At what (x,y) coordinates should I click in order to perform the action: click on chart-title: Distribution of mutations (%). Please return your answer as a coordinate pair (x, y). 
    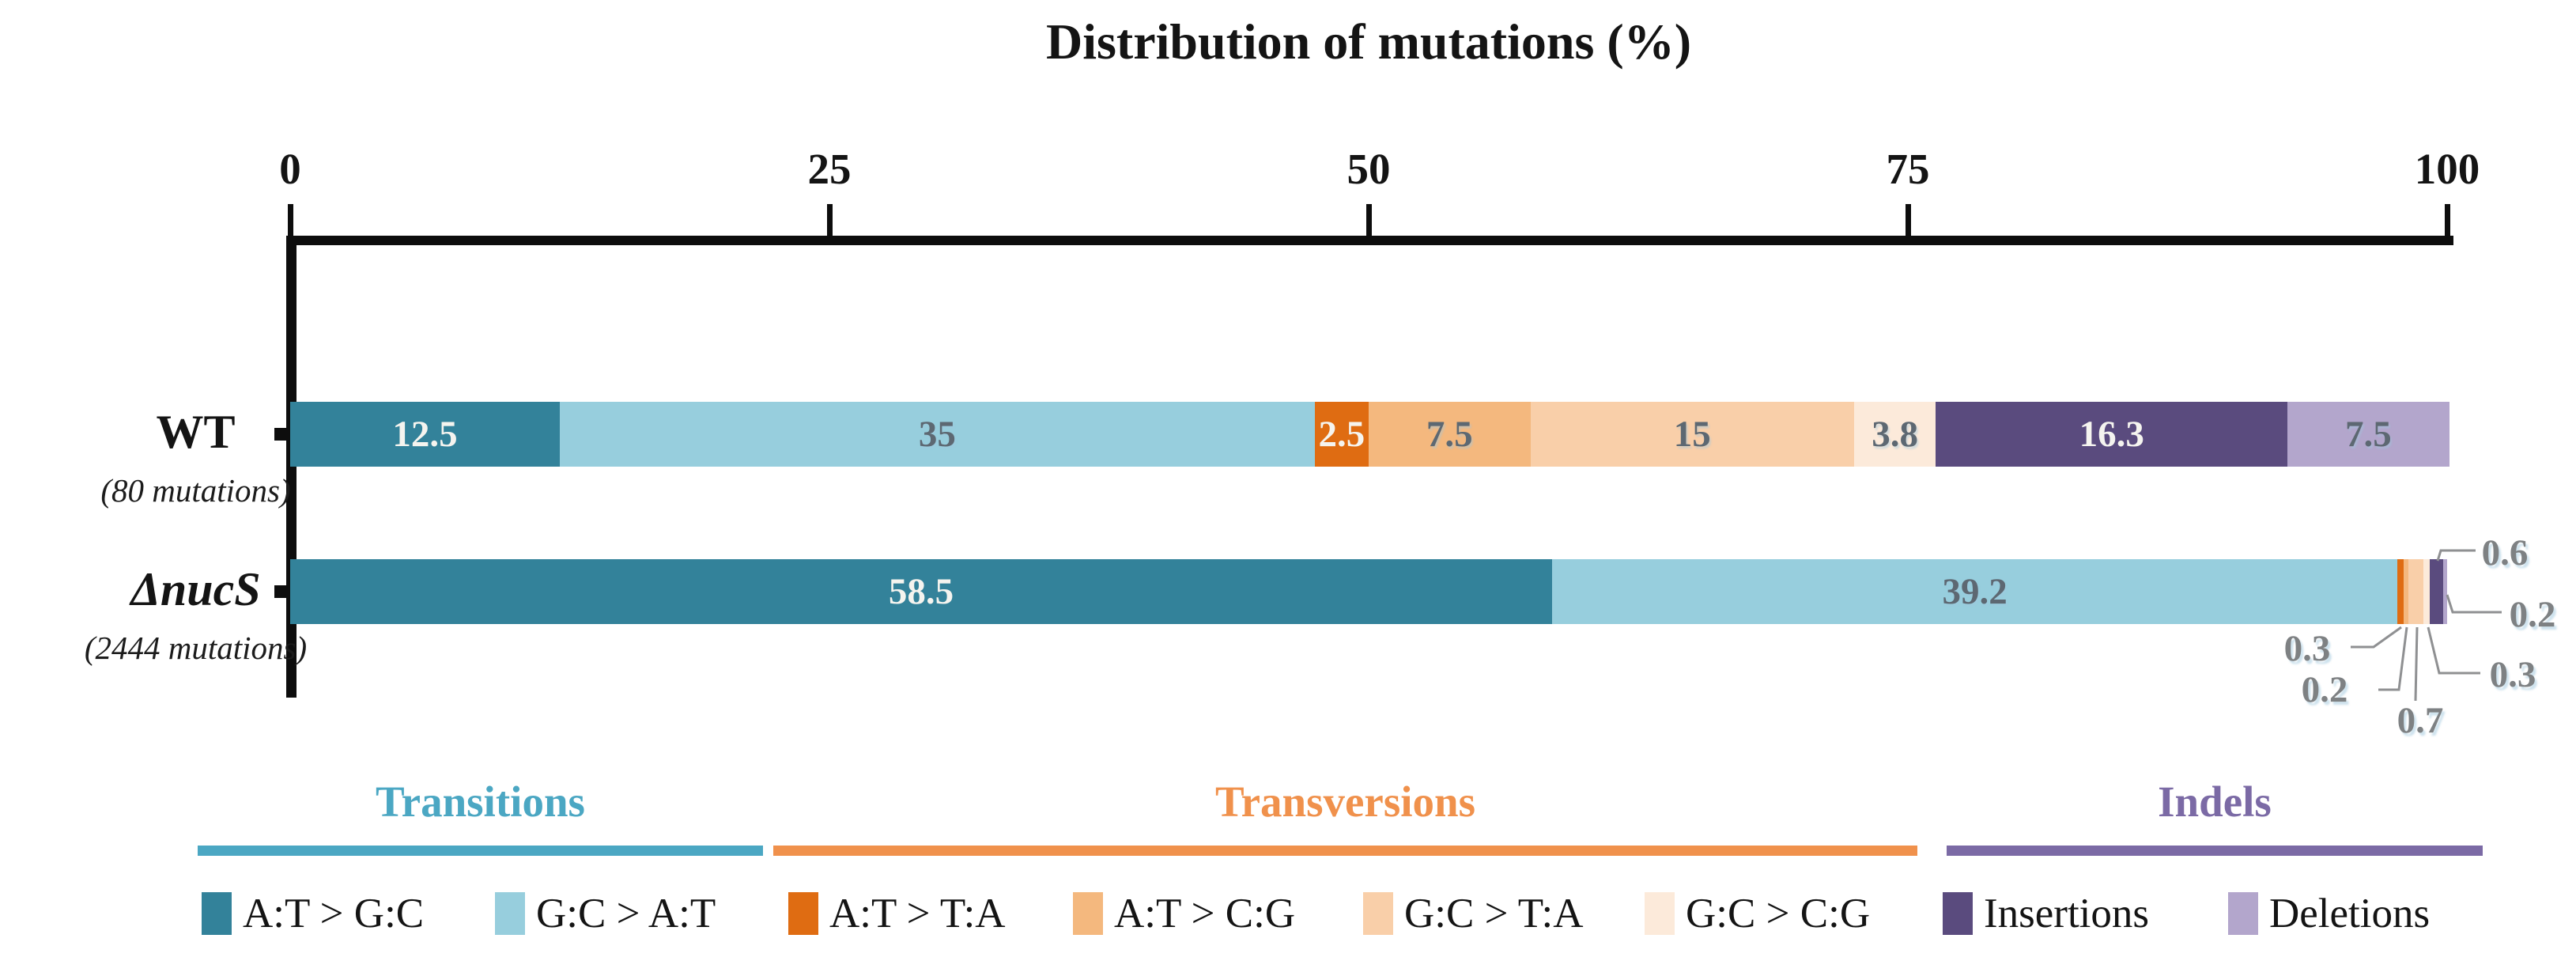
    Looking at the image, I should click on (1368, 41).